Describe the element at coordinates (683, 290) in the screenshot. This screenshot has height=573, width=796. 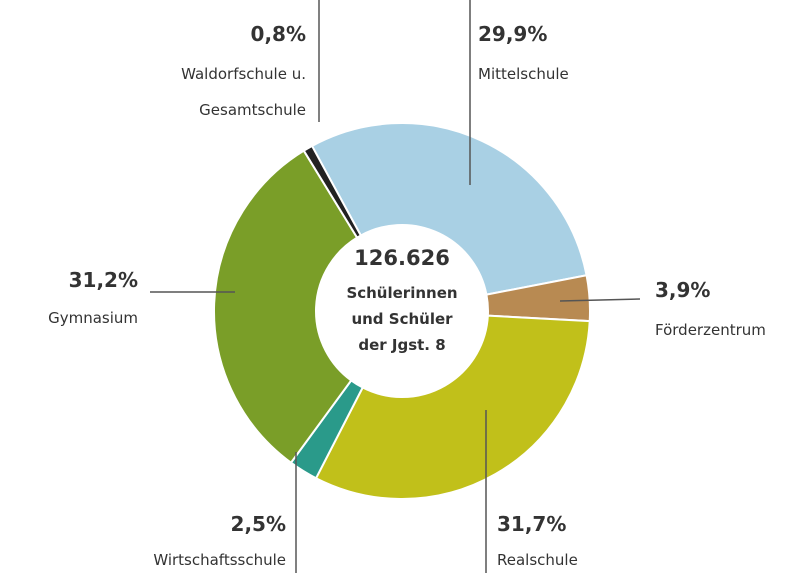
I see `value-label: 3,9%` at that location.